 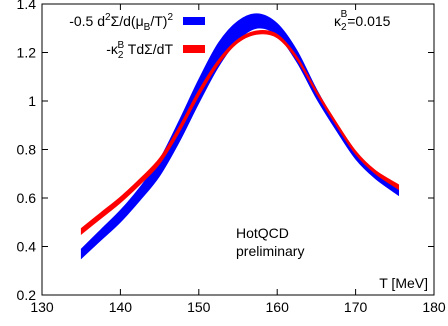 What do you see at coordinates (434, 307) in the screenshot?
I see `x-tick-label: 180` at bounding box center [434, 307].